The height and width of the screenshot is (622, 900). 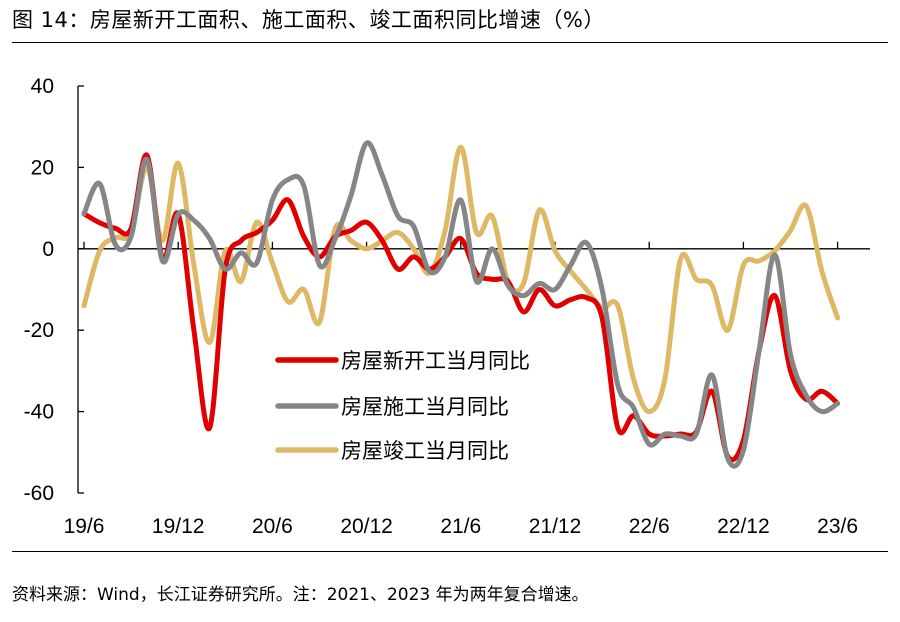 I want to click on source-note: 资料来源：Wind，长江证券研究所。注：2021、2023 年为两年复合增速。, so click(x=300, y=595).